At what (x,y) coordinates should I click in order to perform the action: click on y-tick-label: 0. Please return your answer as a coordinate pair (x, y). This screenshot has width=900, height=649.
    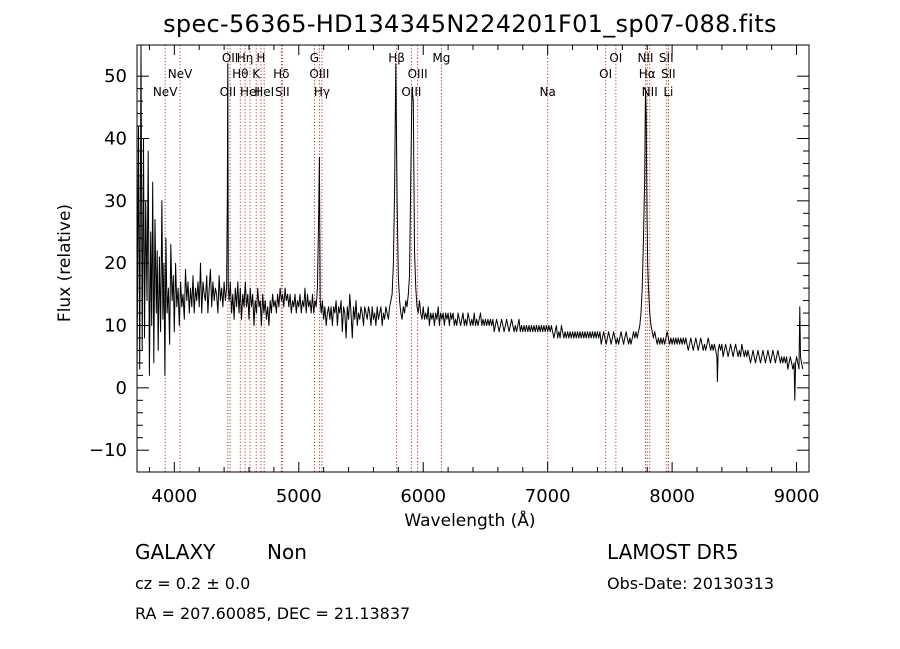
    Looking at the image, I should click on (121, 388).